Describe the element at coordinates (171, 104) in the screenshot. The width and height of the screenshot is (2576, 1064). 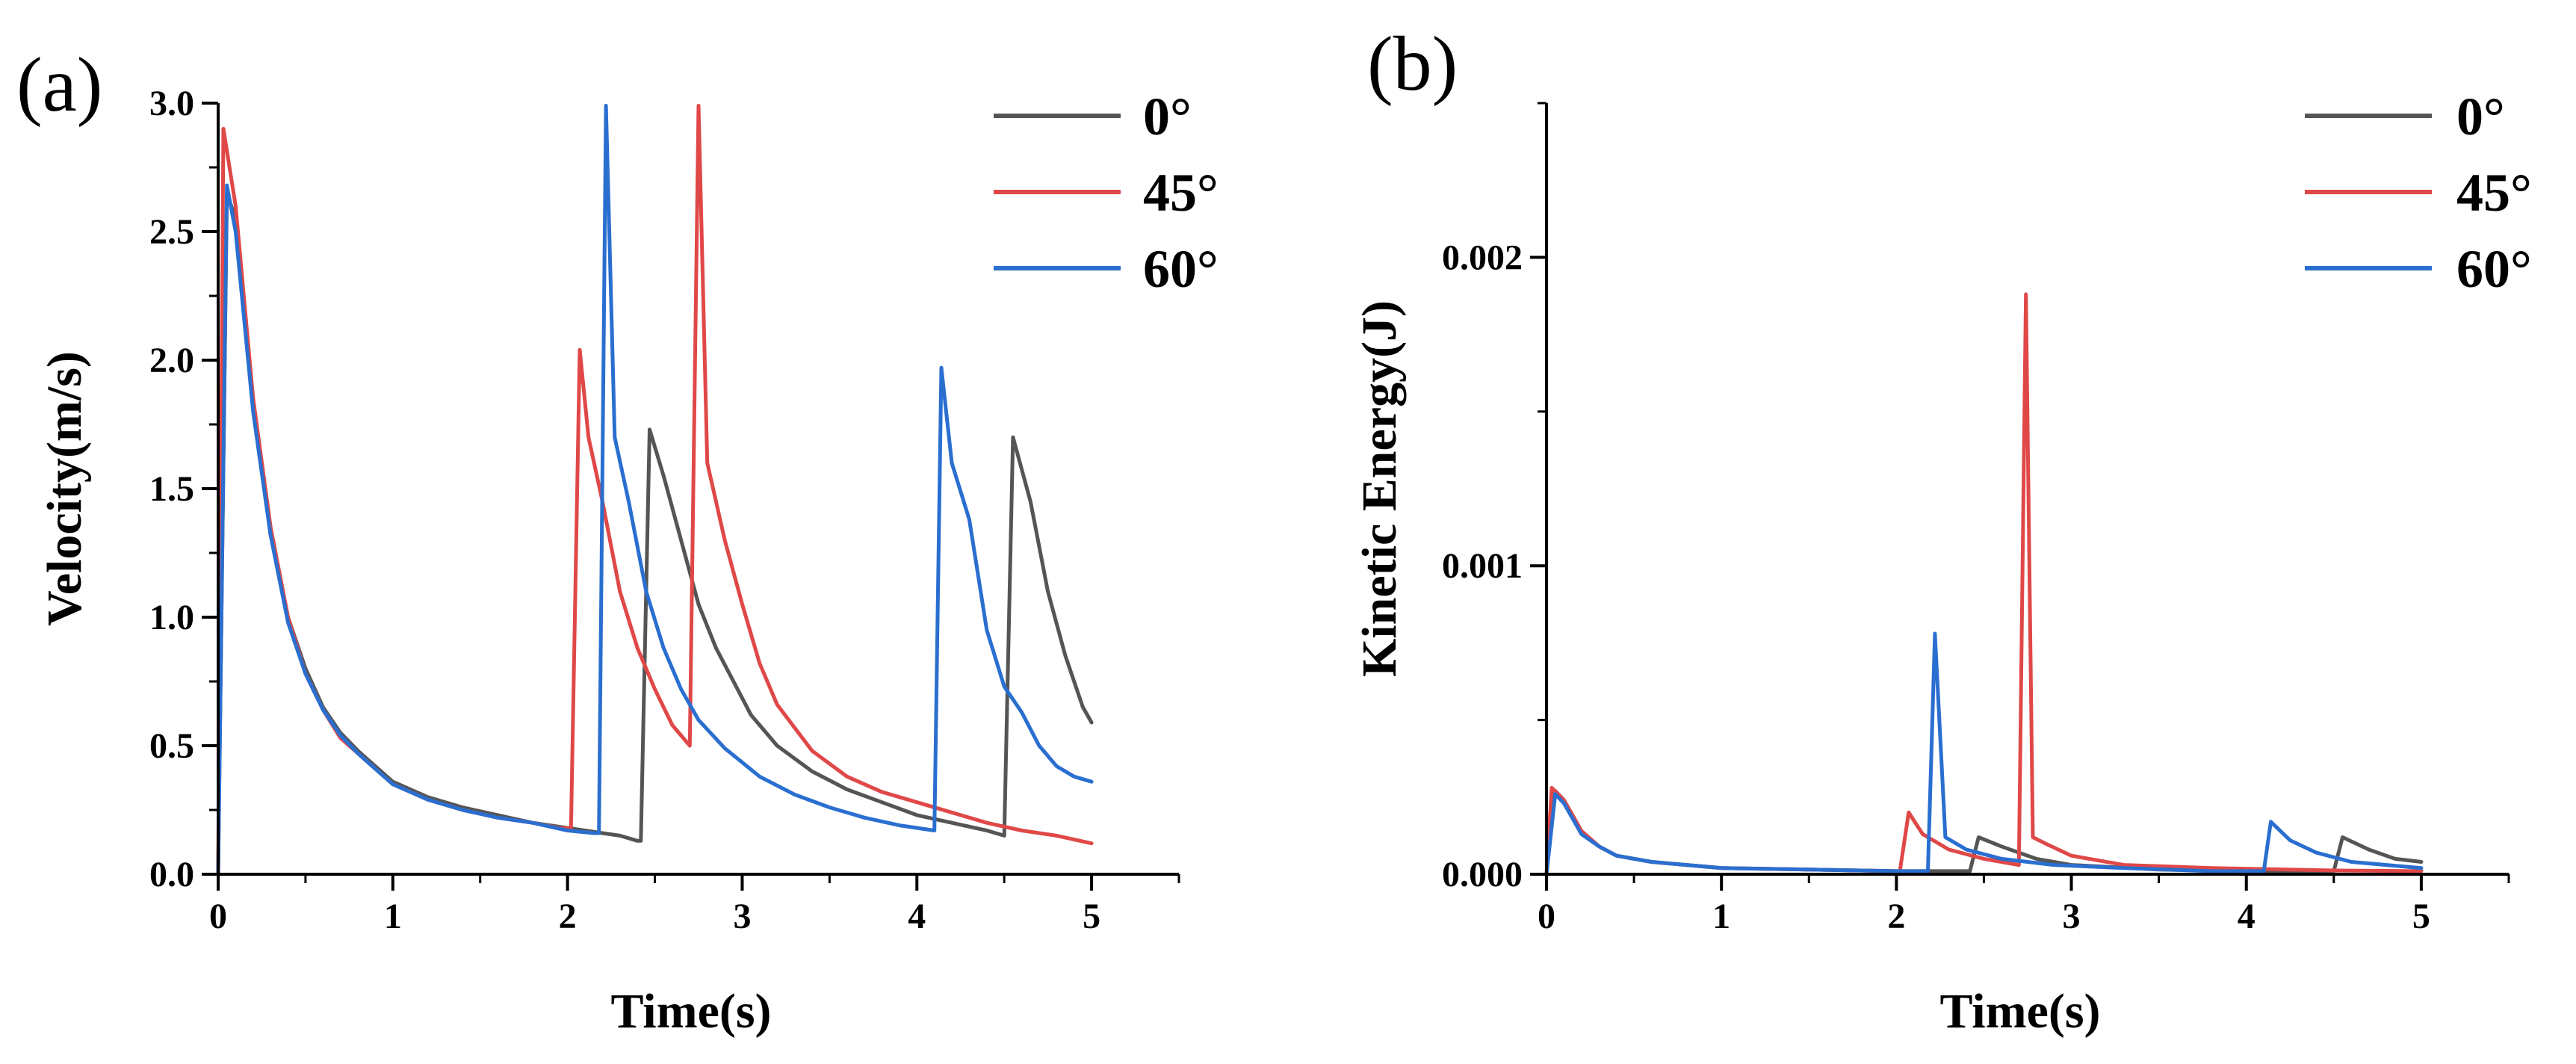
I see `velocity-y-tick-label: 3.0` at that location.